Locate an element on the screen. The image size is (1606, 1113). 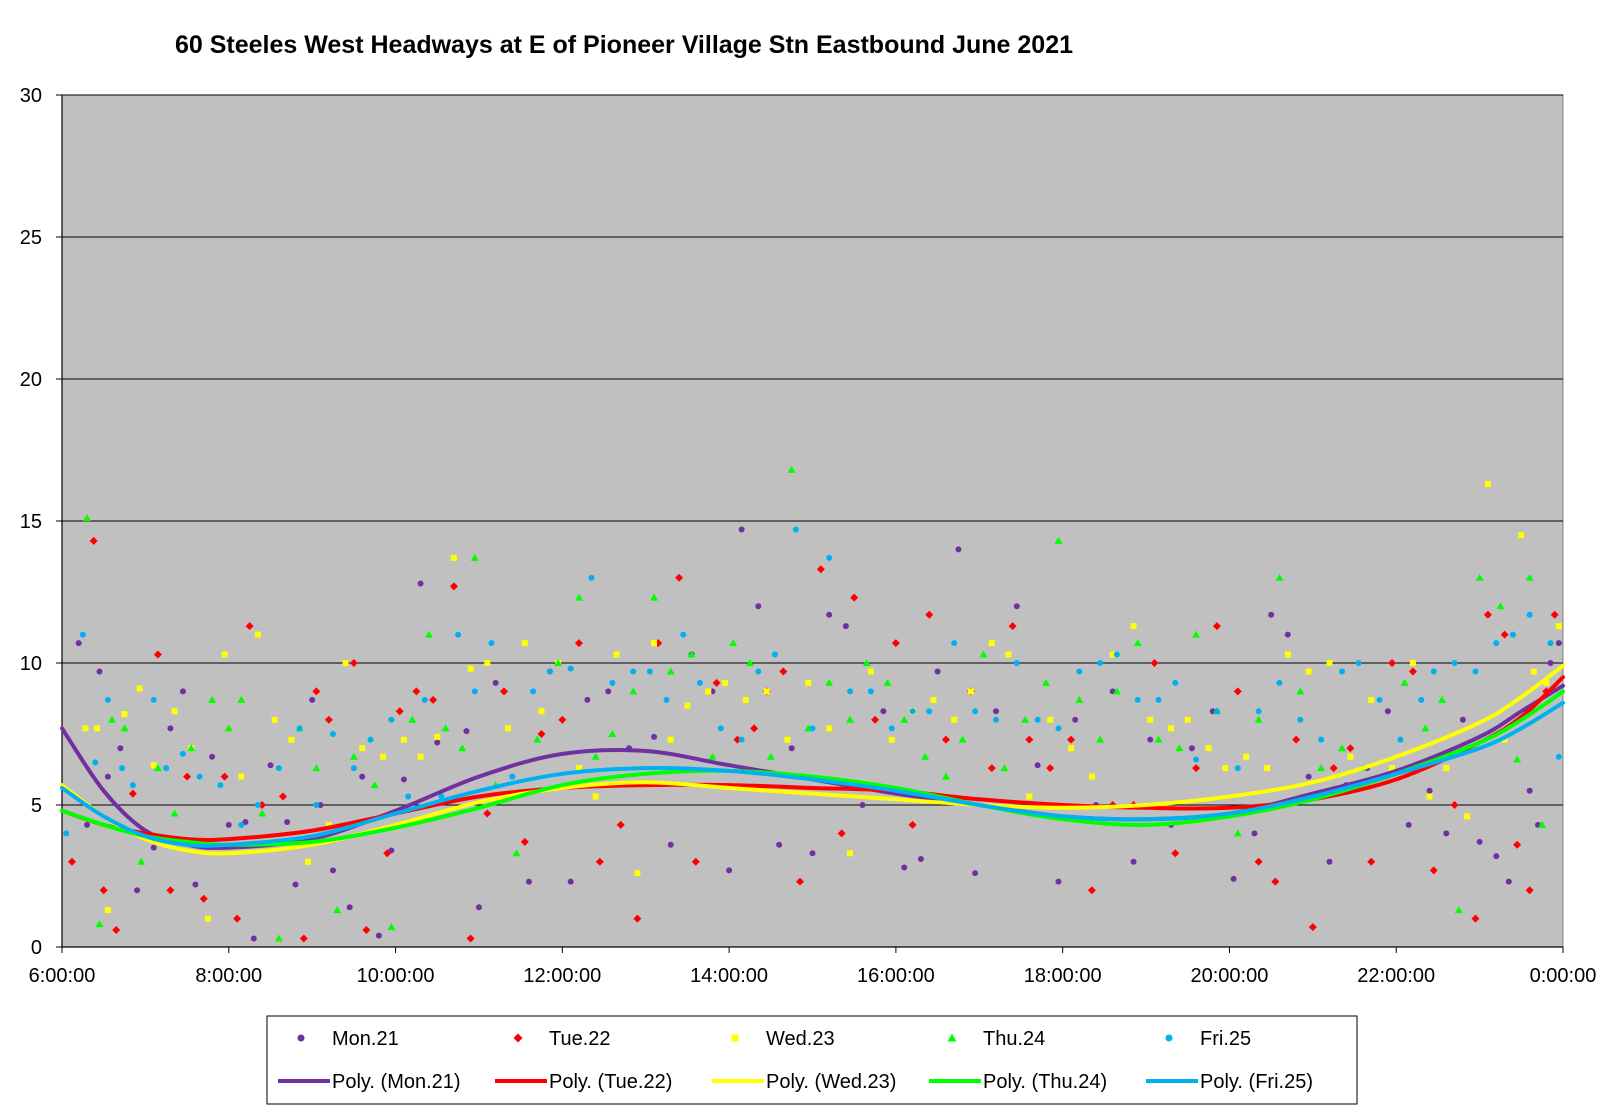
x-tick-label: 18:00:00 is located at coordinates (1063, 976).